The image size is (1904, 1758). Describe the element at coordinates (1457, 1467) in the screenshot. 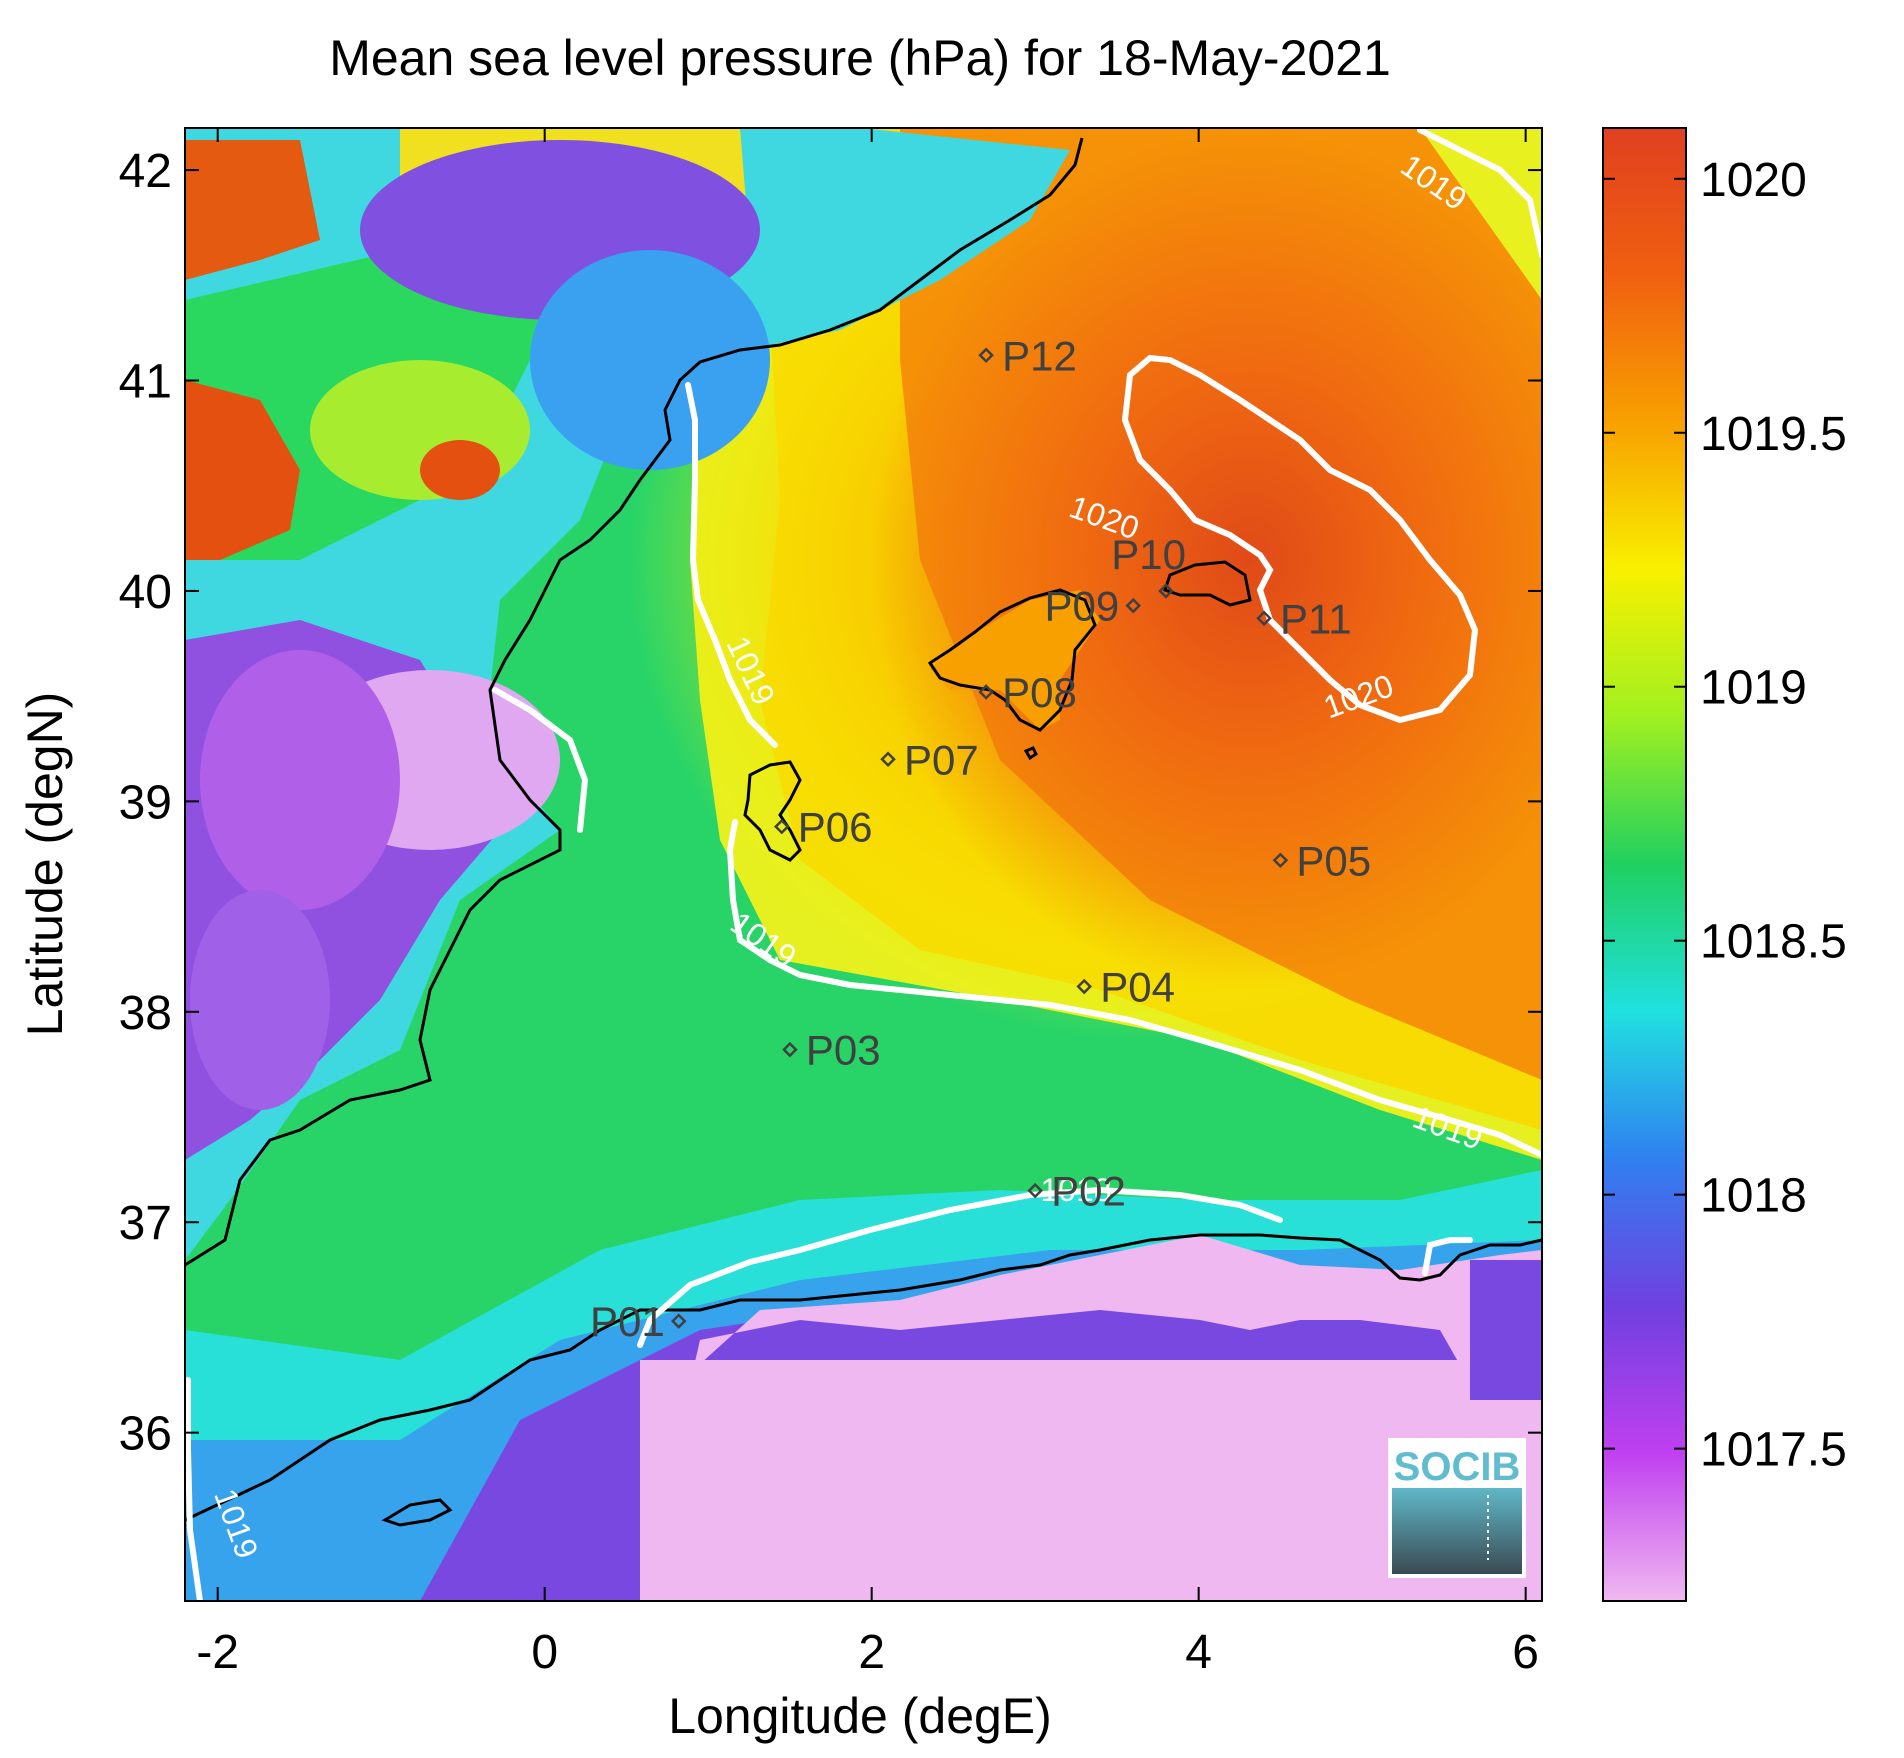

I see `socib-logo-text: SOCIB` at that location.